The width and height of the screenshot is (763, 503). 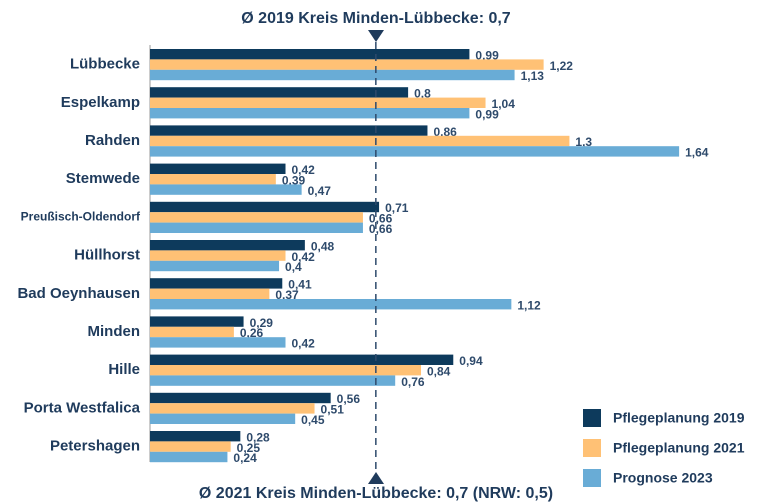 I want to click on legend-label: Pflegeplanung 2021, so click(x=679, y=448).